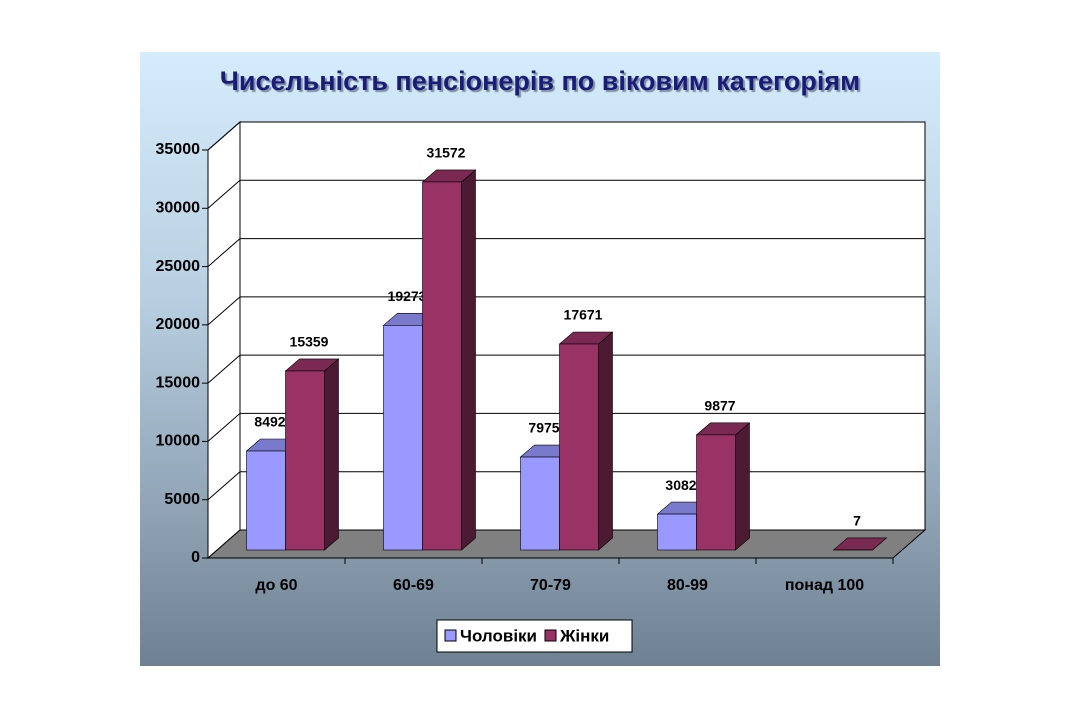  Describe the element at coordinates (719, 406) in the screenshot. I see `value-label: 9877` at that location.